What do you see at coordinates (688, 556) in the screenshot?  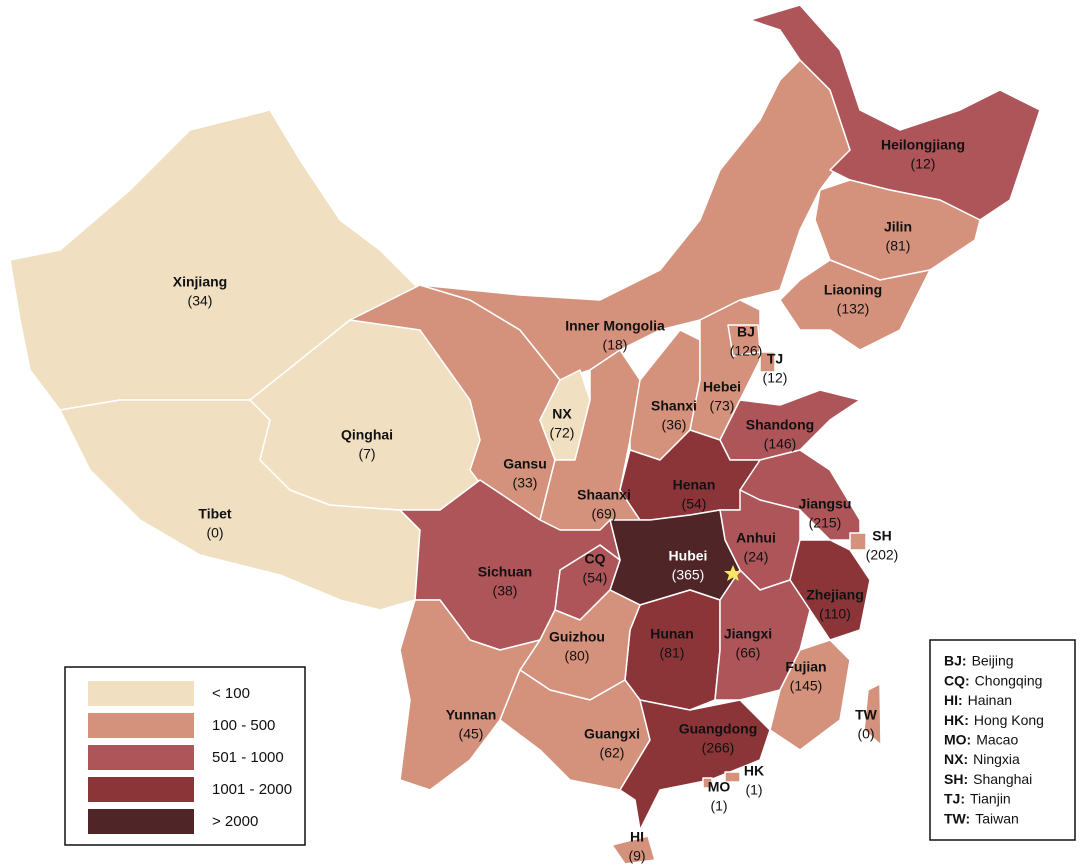 I see `region-name: Hubei` at bounding box center [688, 556].